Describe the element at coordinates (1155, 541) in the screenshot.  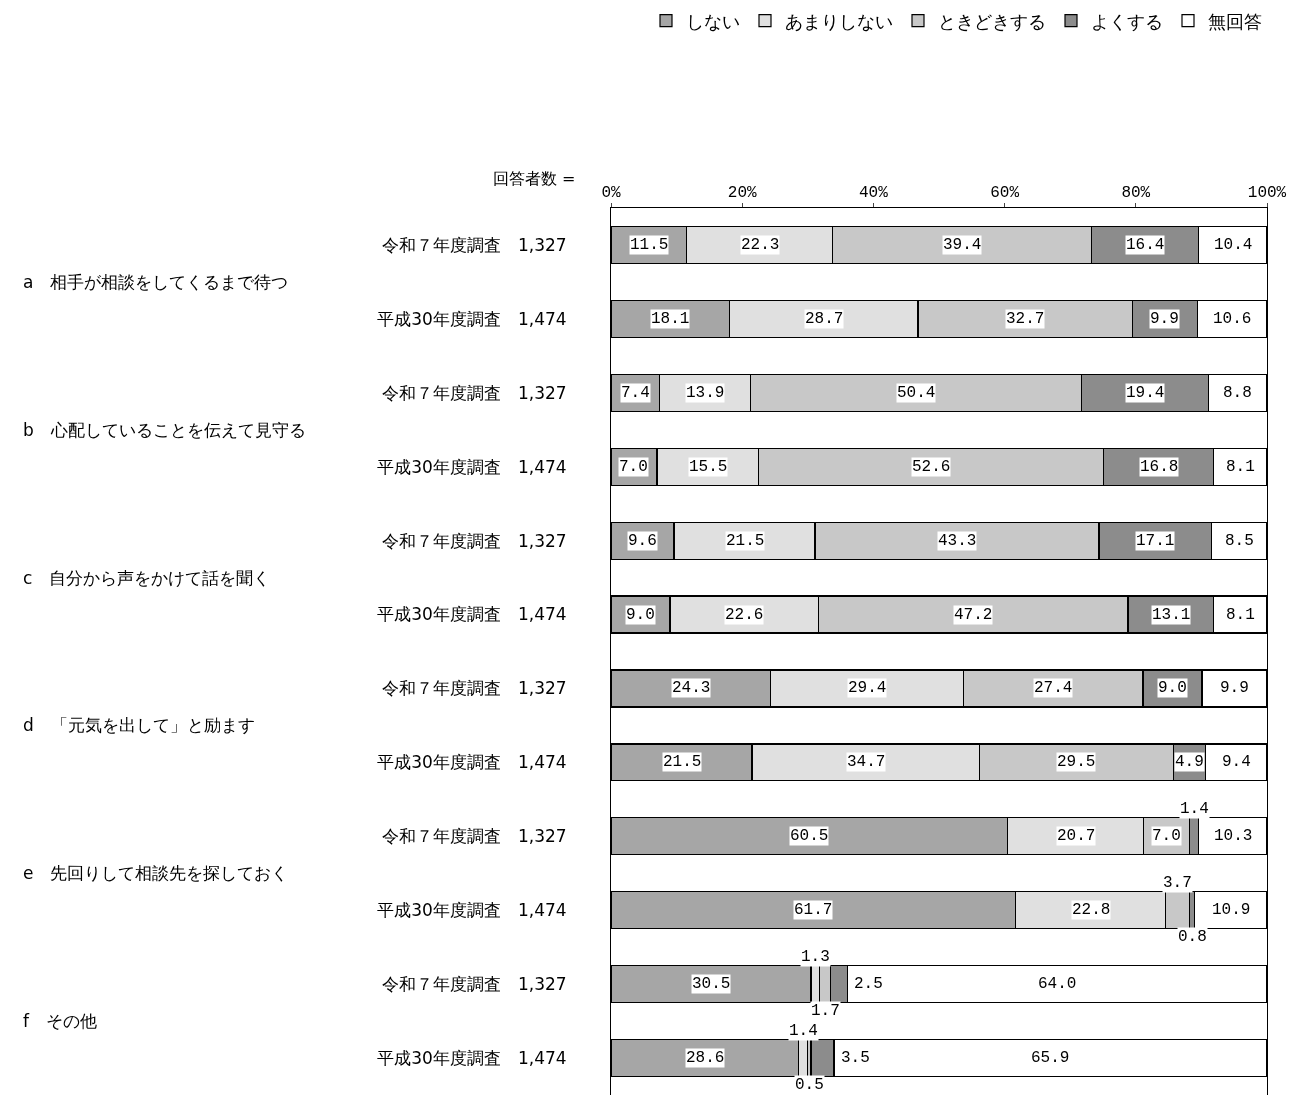
I see `data-label: 17.1` at that location.